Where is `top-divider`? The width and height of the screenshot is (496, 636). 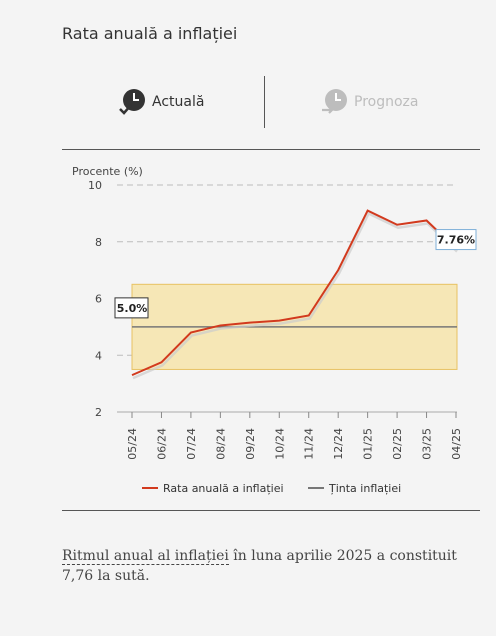
top-divider is located at coordinates (271, 149).